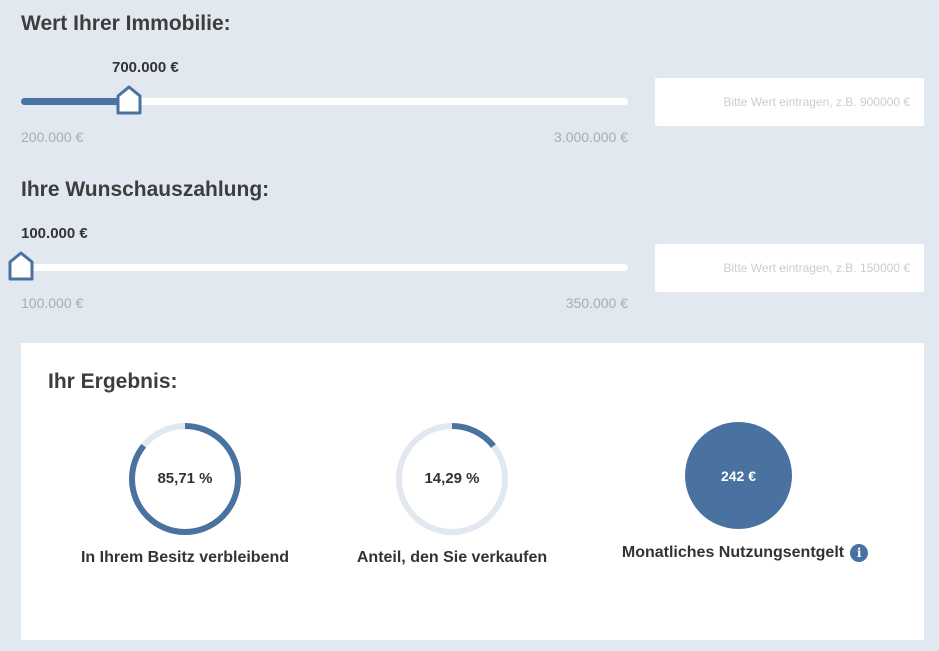 This screenshot has width=939, height=651. I want to click on payout-value-display: 100.000 €, so click(54, 233).